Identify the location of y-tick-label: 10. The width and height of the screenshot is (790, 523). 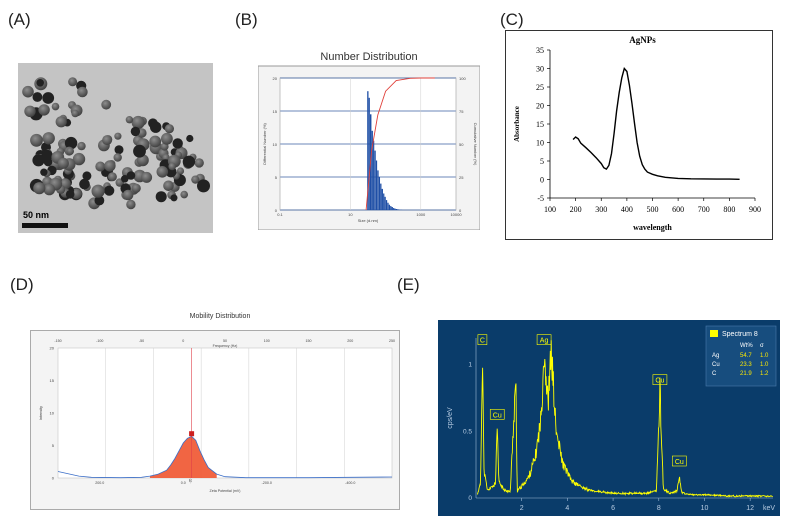
(540, 143).